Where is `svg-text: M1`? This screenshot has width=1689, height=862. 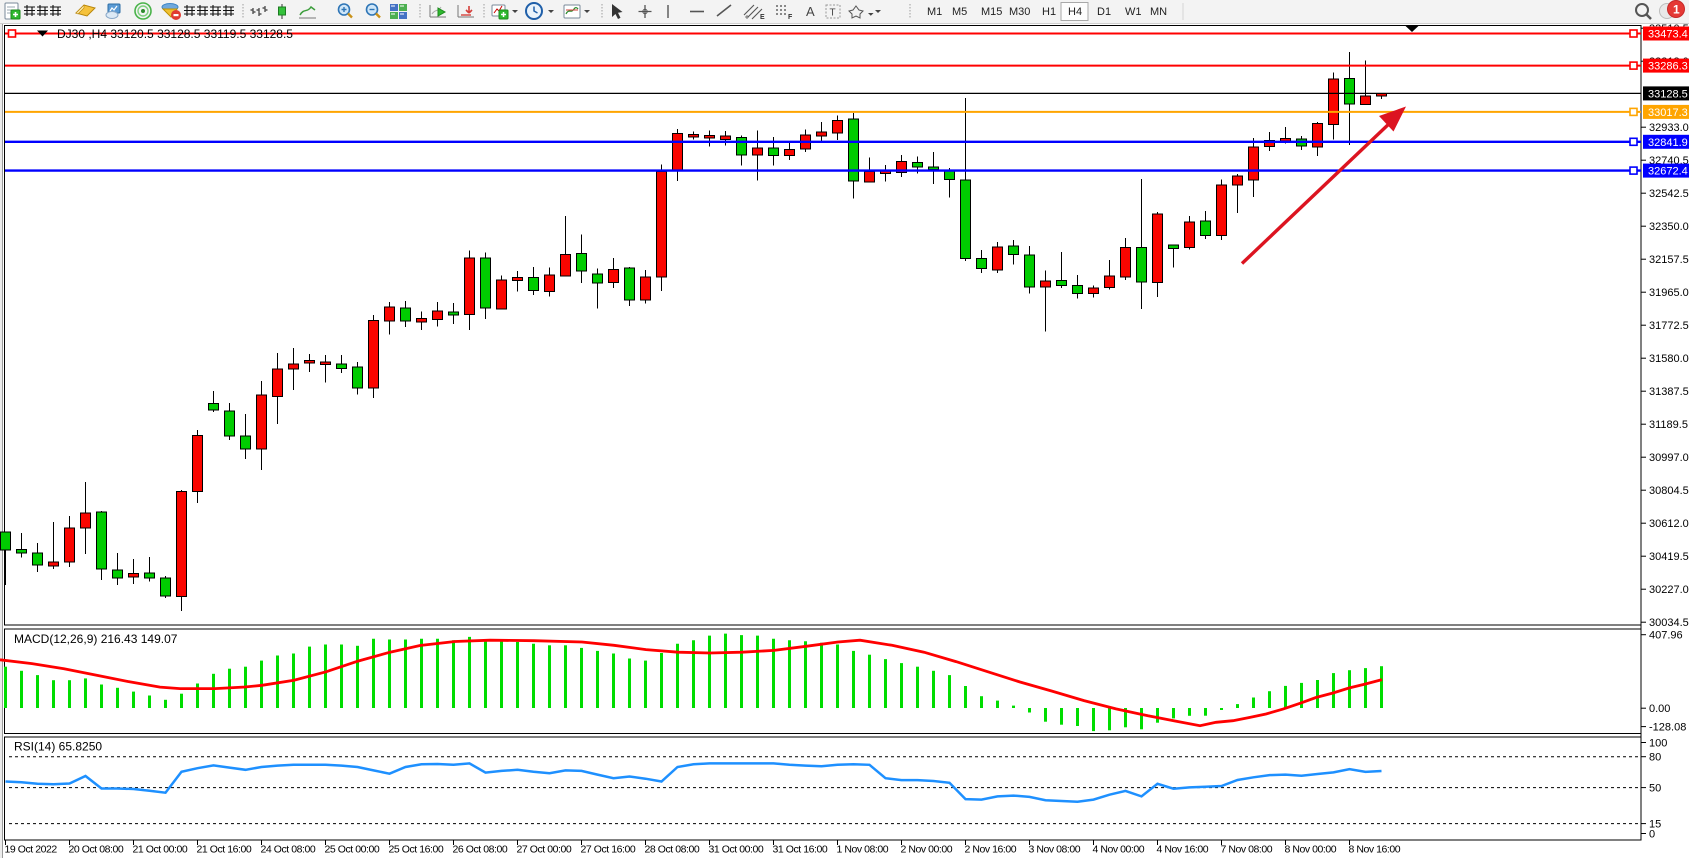 svg-text: M1 is located at coordinates (934, 12).